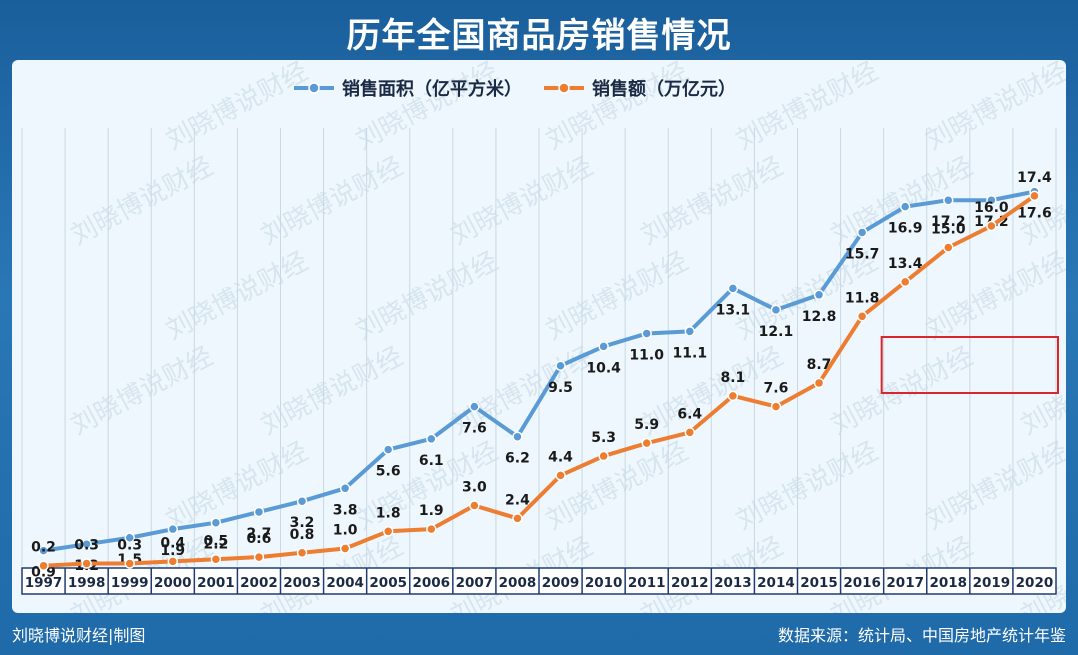 Image resolution: width=1078 pixels, height=655 pixels. Describe the element at coordinates (646, 356) in the screenshot. I see `data-label: 11.0` at that location.